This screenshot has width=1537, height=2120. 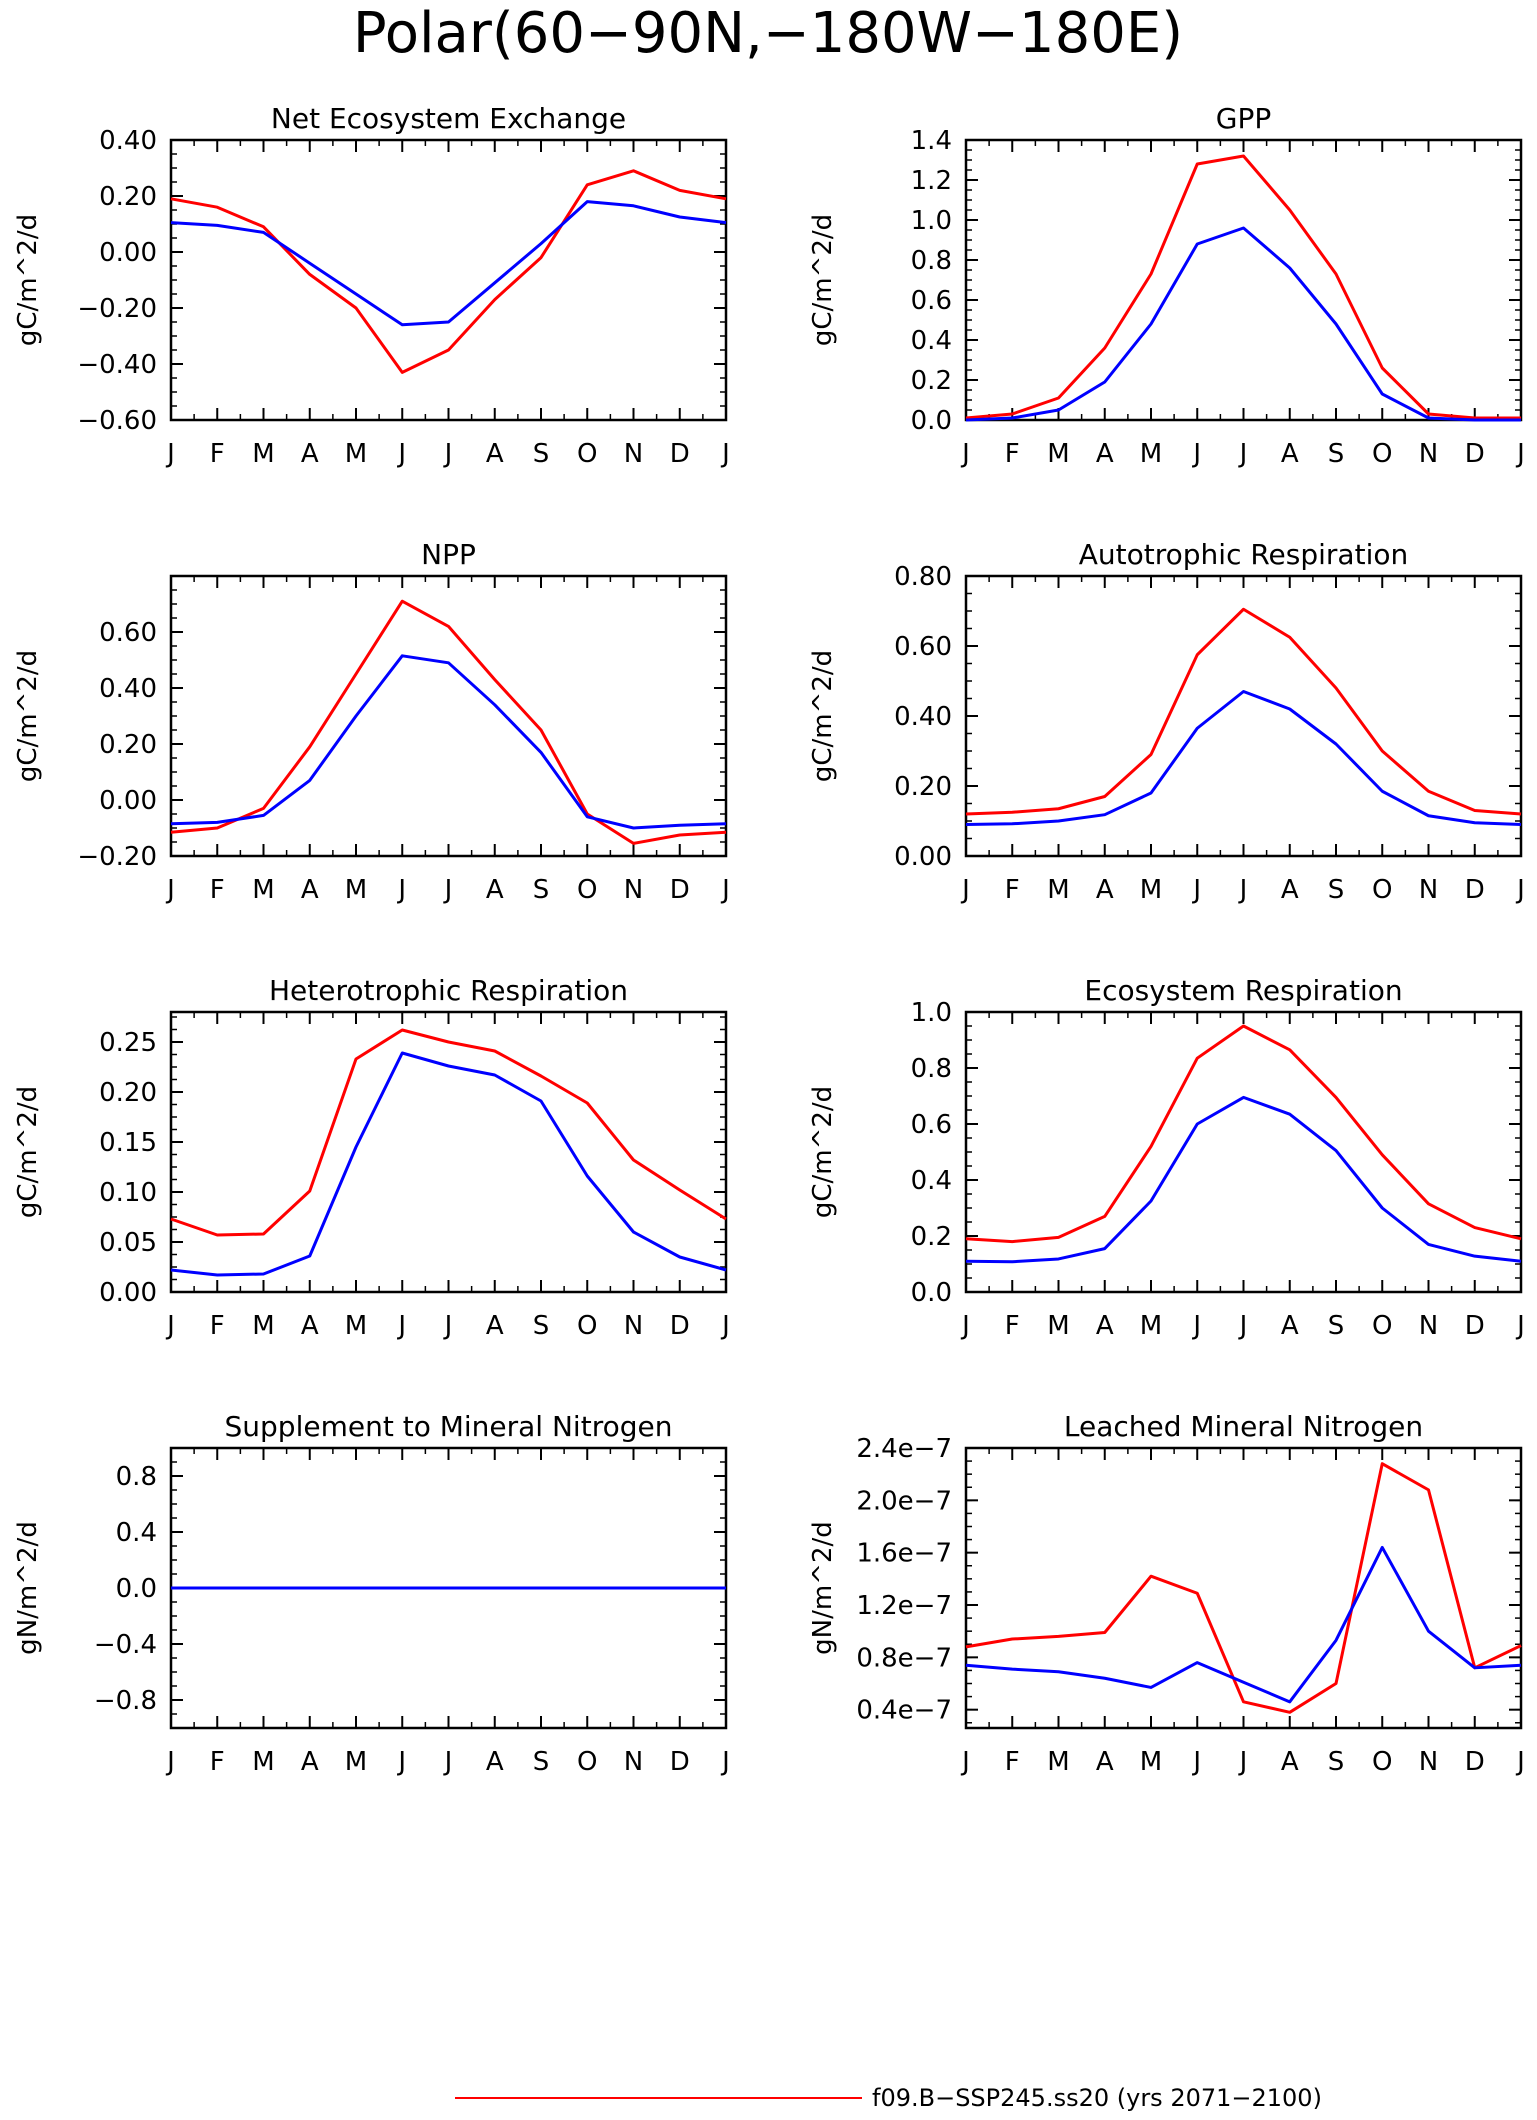 I want to click on y-tick-label: 2.4e−7, so click(x=904, y=1449).